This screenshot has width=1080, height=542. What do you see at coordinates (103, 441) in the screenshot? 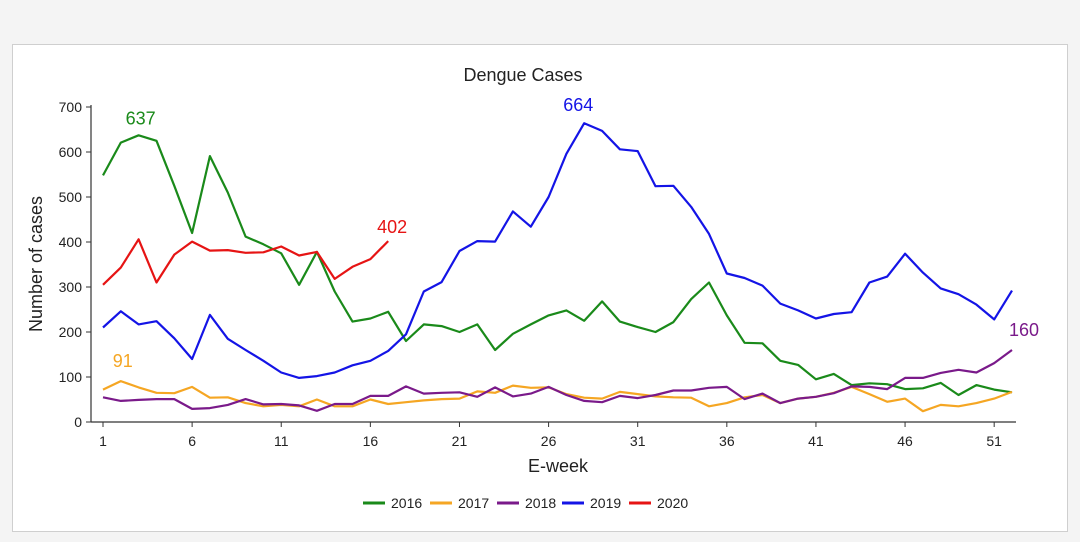
I see `x-tick-label: 1` at bounding box center [103, 441].